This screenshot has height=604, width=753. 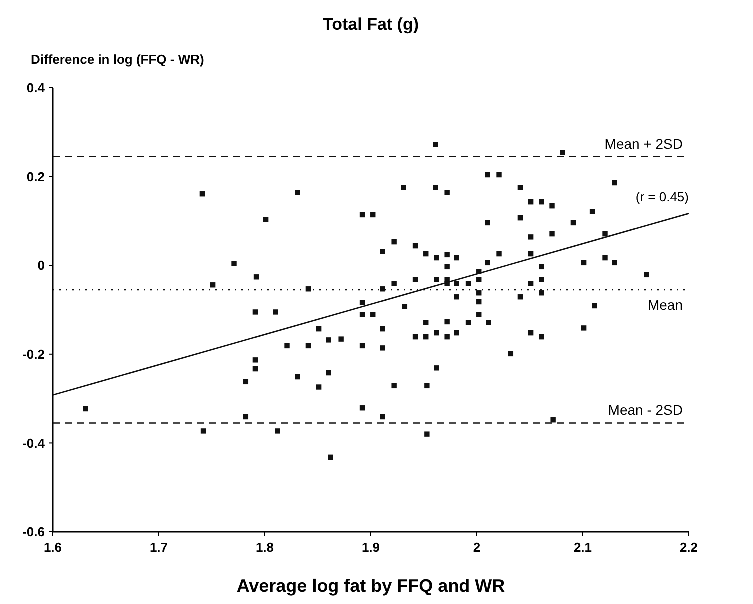 I want to click on y-tick-label: -0.6, so click(x=33, y=532).